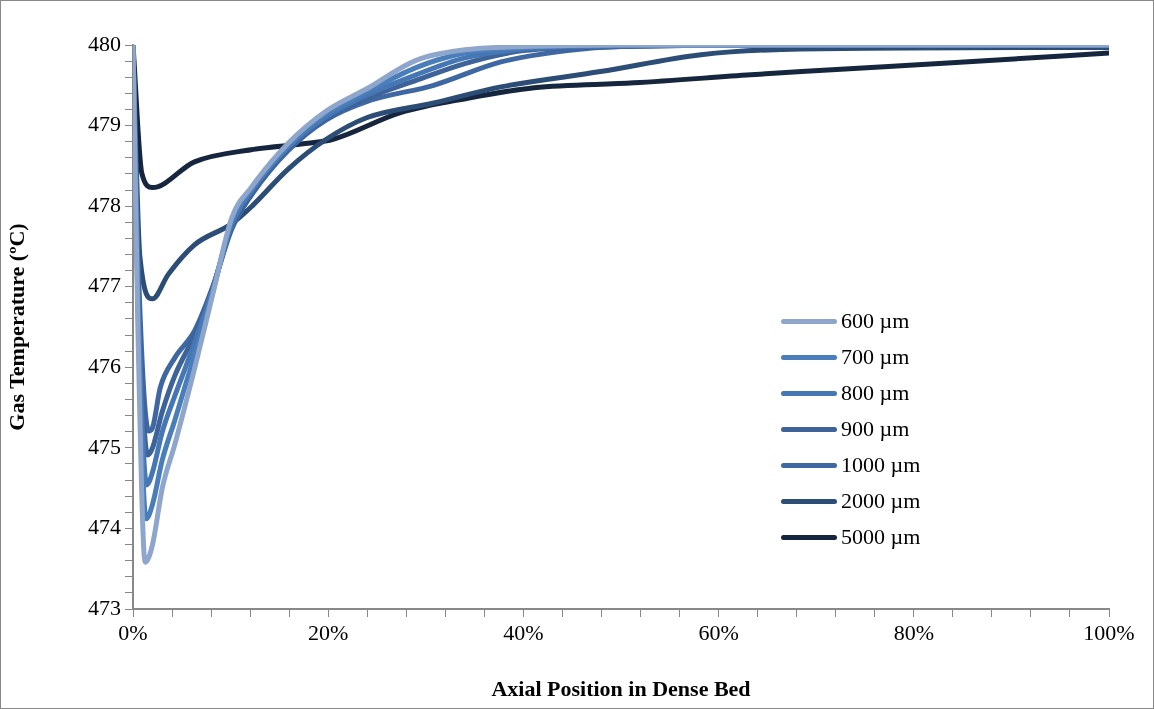 This screenshot has height=709, width=1154. What do you see at coordinates (523, 632) in the screenshot?
I see `x-tick-label: 40%` at bounding box center [523, 632].